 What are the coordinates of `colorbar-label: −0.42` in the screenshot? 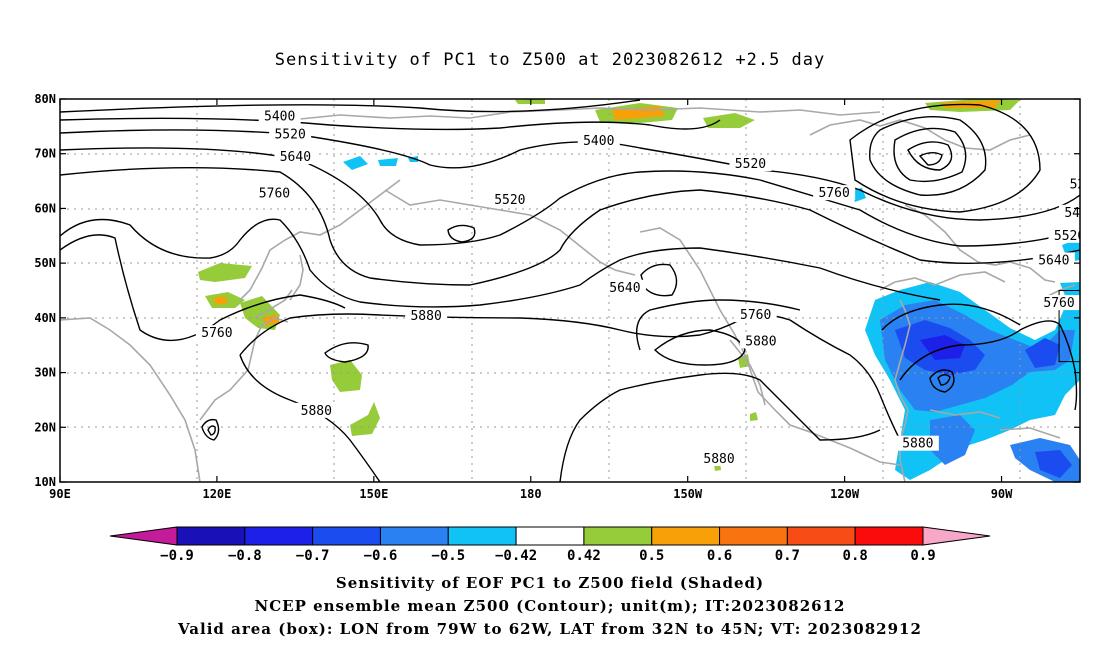 It's located at (516, 556).